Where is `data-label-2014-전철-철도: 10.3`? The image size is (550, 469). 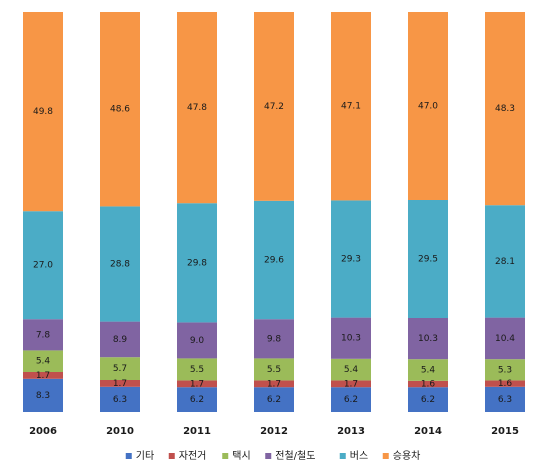
data-label-2014-전철-철도: 10.3 is located at coordinates (428, 339).